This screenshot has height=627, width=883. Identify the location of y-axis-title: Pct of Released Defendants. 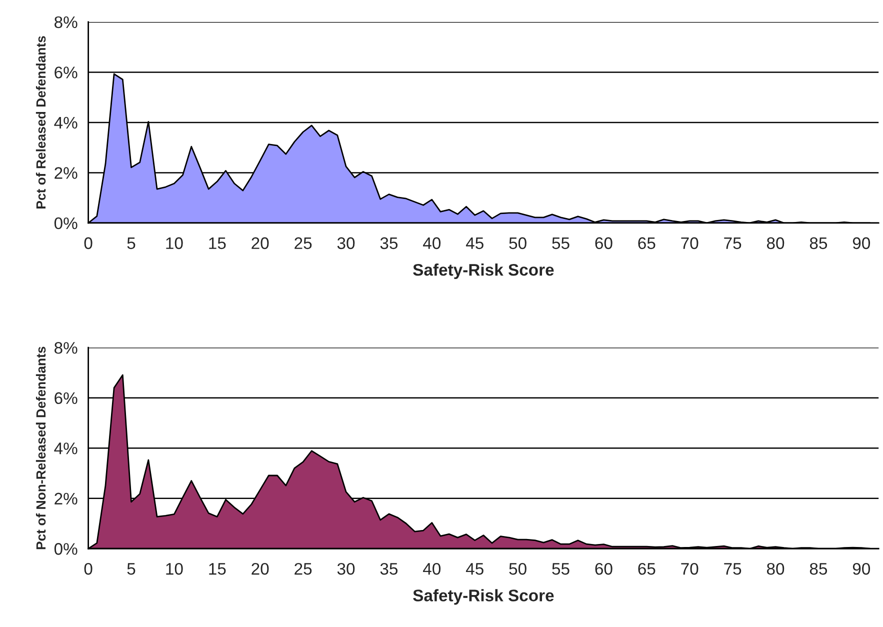
(41, 122).